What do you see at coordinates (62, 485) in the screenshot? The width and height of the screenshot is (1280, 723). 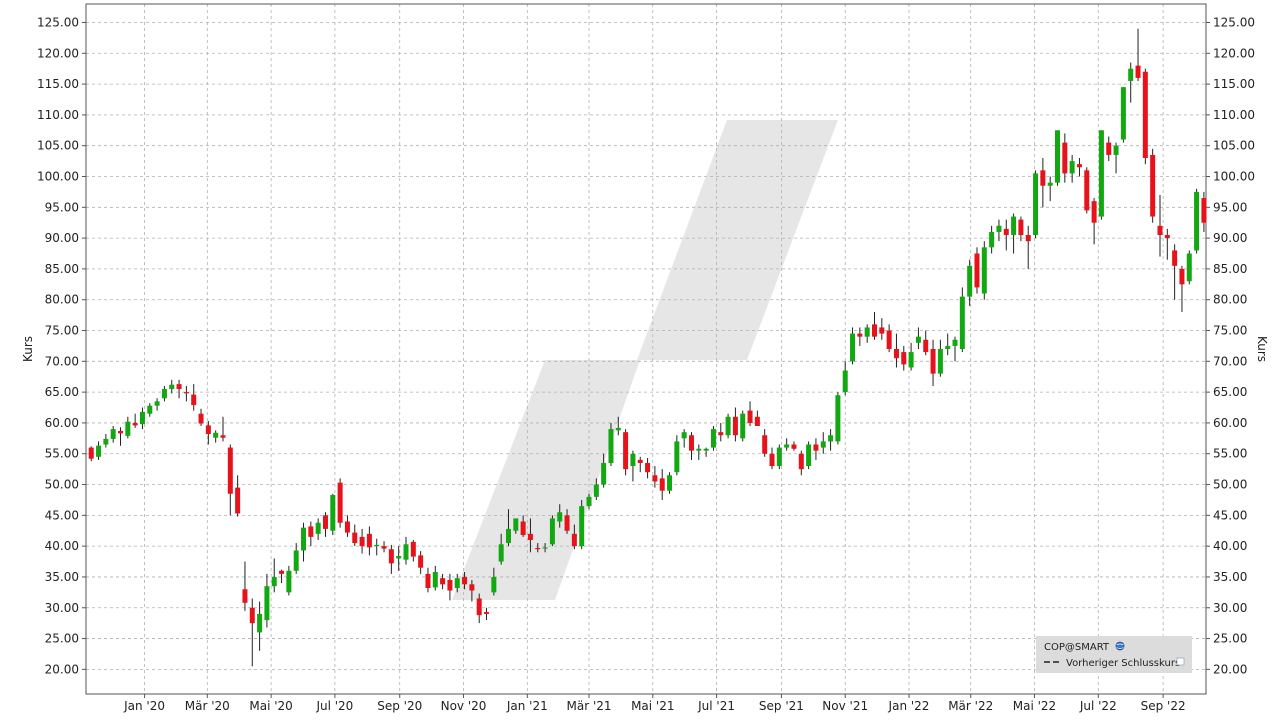 I see `y-tick-label-left: 50.00` at bounding box center [62, 485].